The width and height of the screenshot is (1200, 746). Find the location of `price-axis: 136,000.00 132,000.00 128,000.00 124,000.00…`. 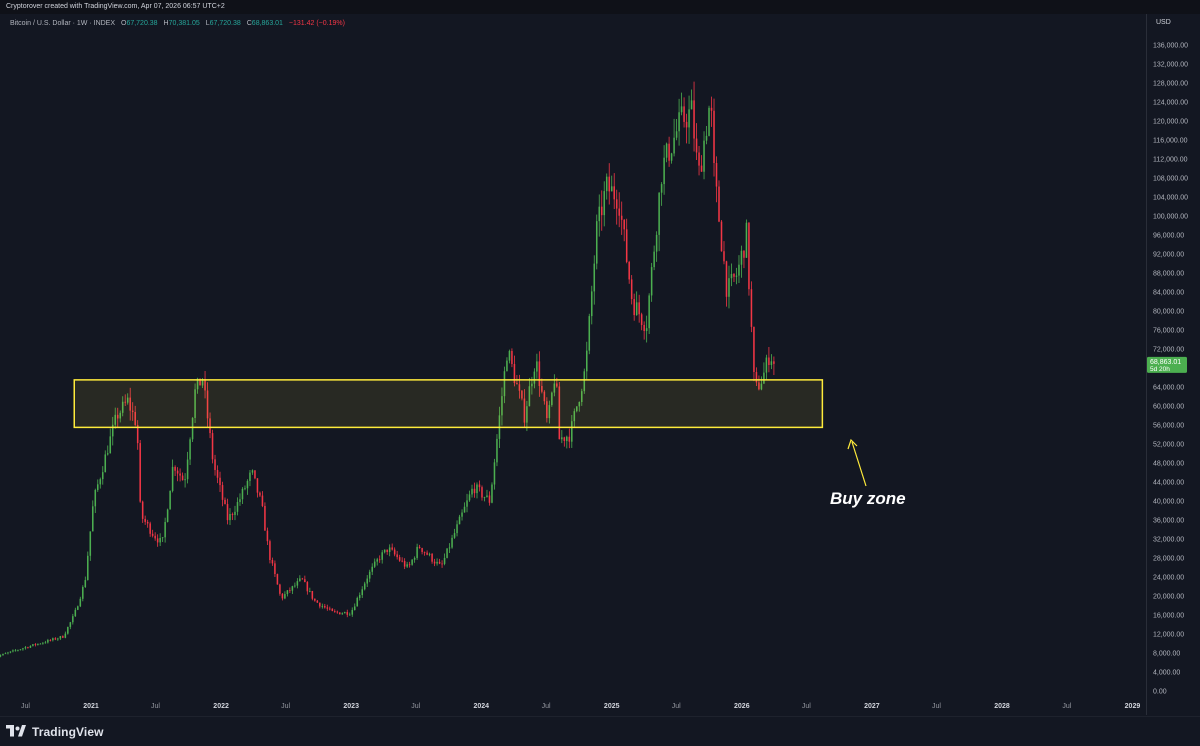

price-axis: 136,000.00 132,000.00 128,000.00 124,000.00… is located at coordinates (1170, 369).